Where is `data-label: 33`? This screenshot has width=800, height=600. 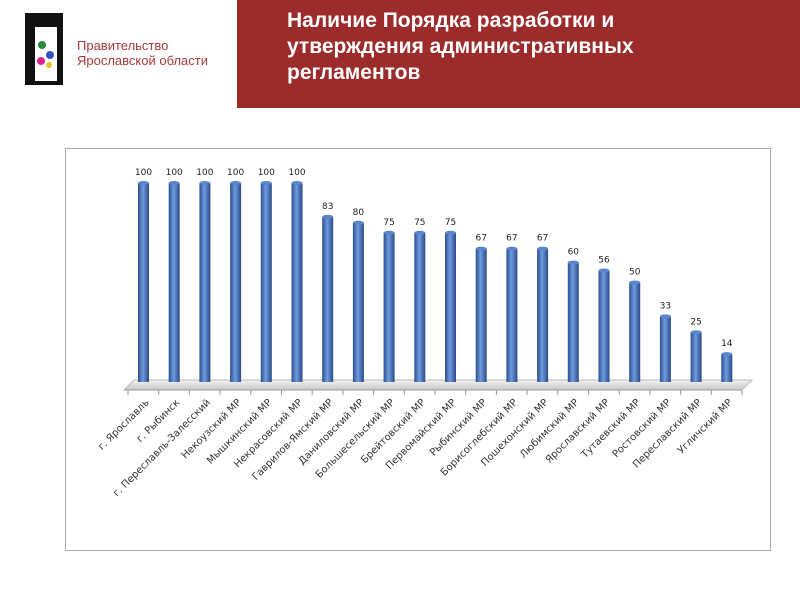 data-label: 33 is located at coordinates (665, 306).